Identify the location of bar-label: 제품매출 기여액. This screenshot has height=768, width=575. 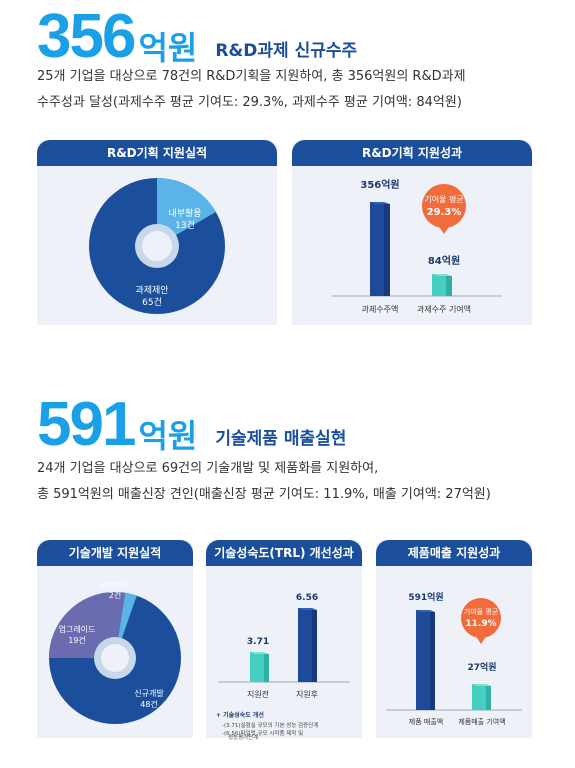
(481, 721).